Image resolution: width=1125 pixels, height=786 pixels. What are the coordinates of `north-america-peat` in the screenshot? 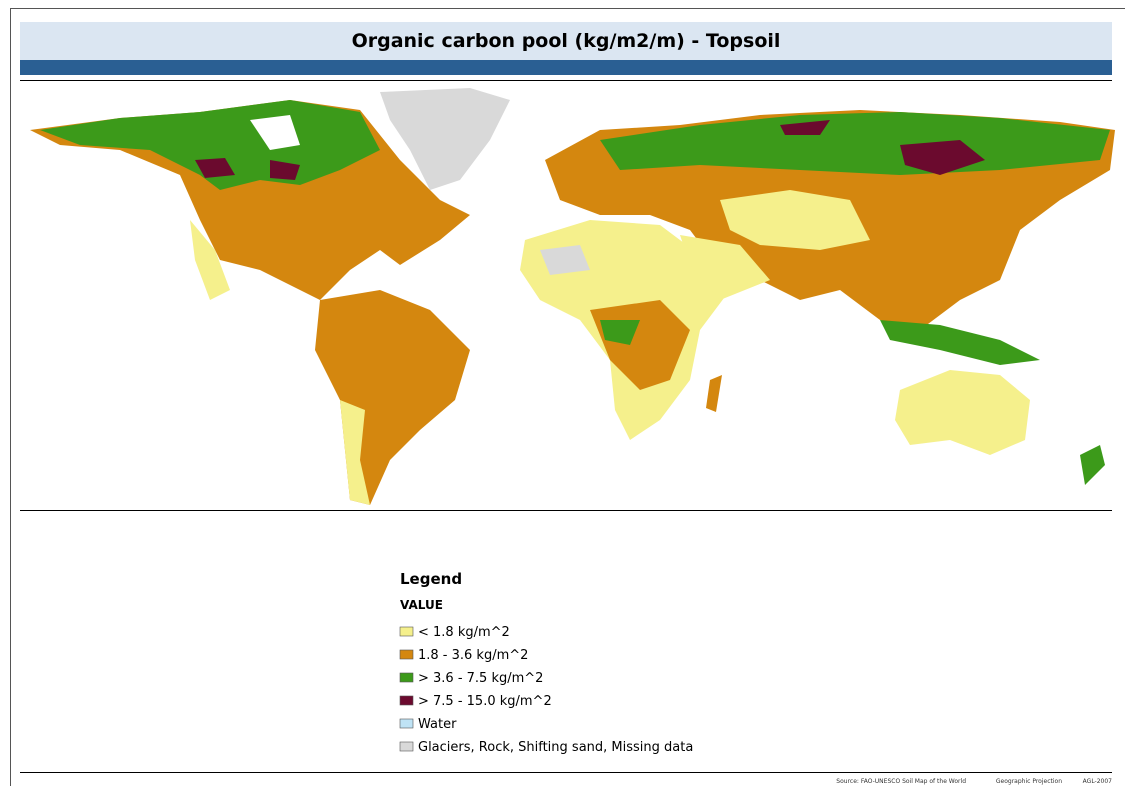 It's located at (247, 169).